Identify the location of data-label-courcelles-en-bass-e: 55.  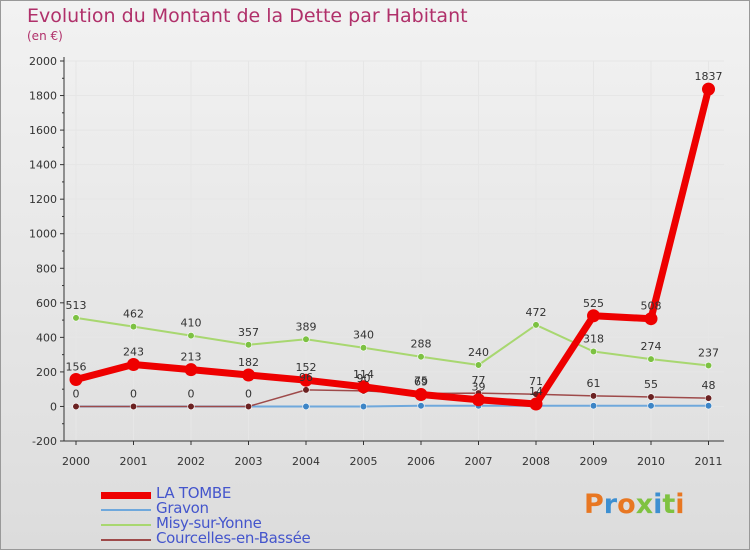
(651, 384).